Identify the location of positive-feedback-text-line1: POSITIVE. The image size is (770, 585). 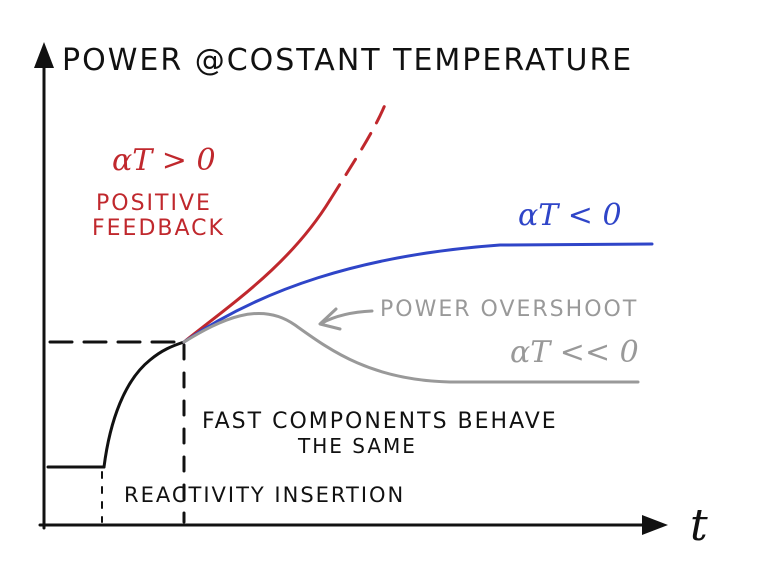
(154, 203).